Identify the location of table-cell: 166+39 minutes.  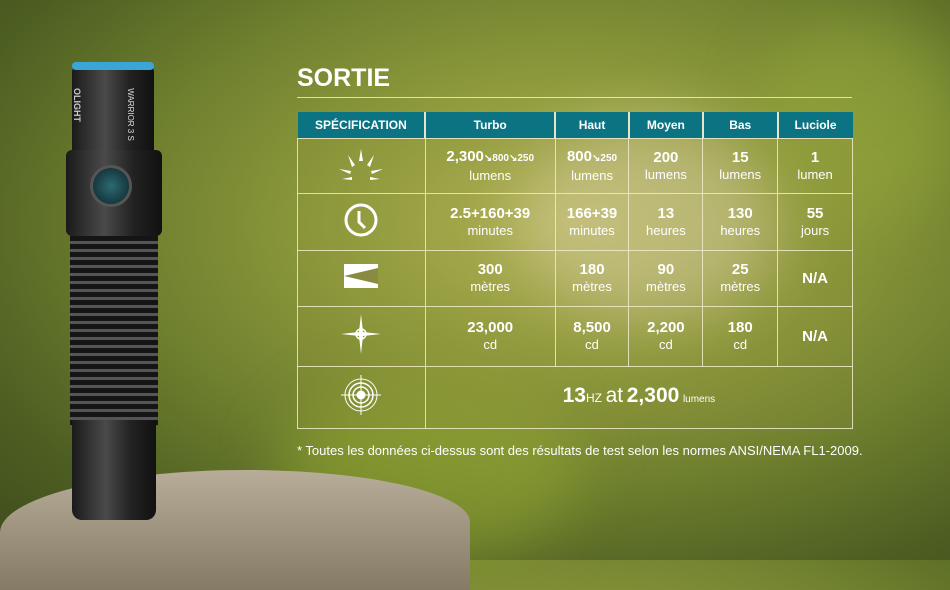
(592, 221).